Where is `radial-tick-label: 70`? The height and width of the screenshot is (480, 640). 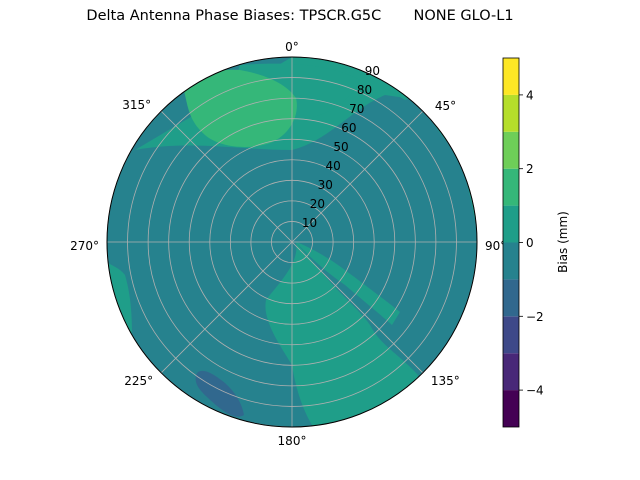 radial-tick-label: 70 is located at coordinates (356, 109).